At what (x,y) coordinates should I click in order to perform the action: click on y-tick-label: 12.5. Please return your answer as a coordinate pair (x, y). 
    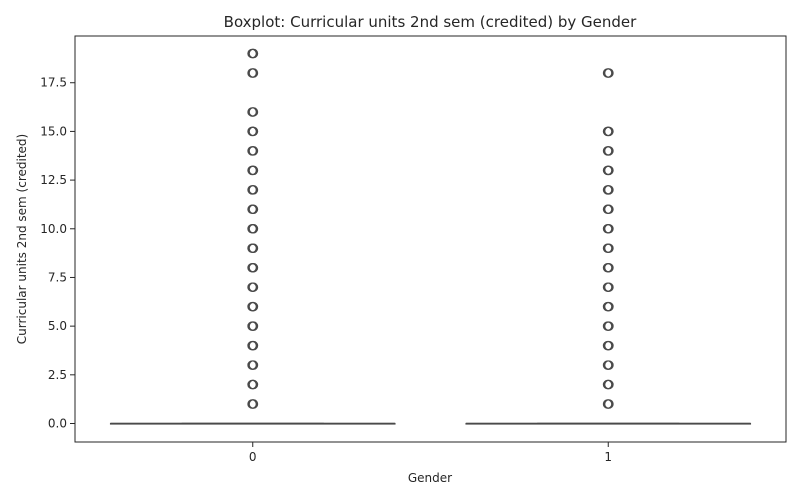
    Looking at the image, I should click on (53, 180).